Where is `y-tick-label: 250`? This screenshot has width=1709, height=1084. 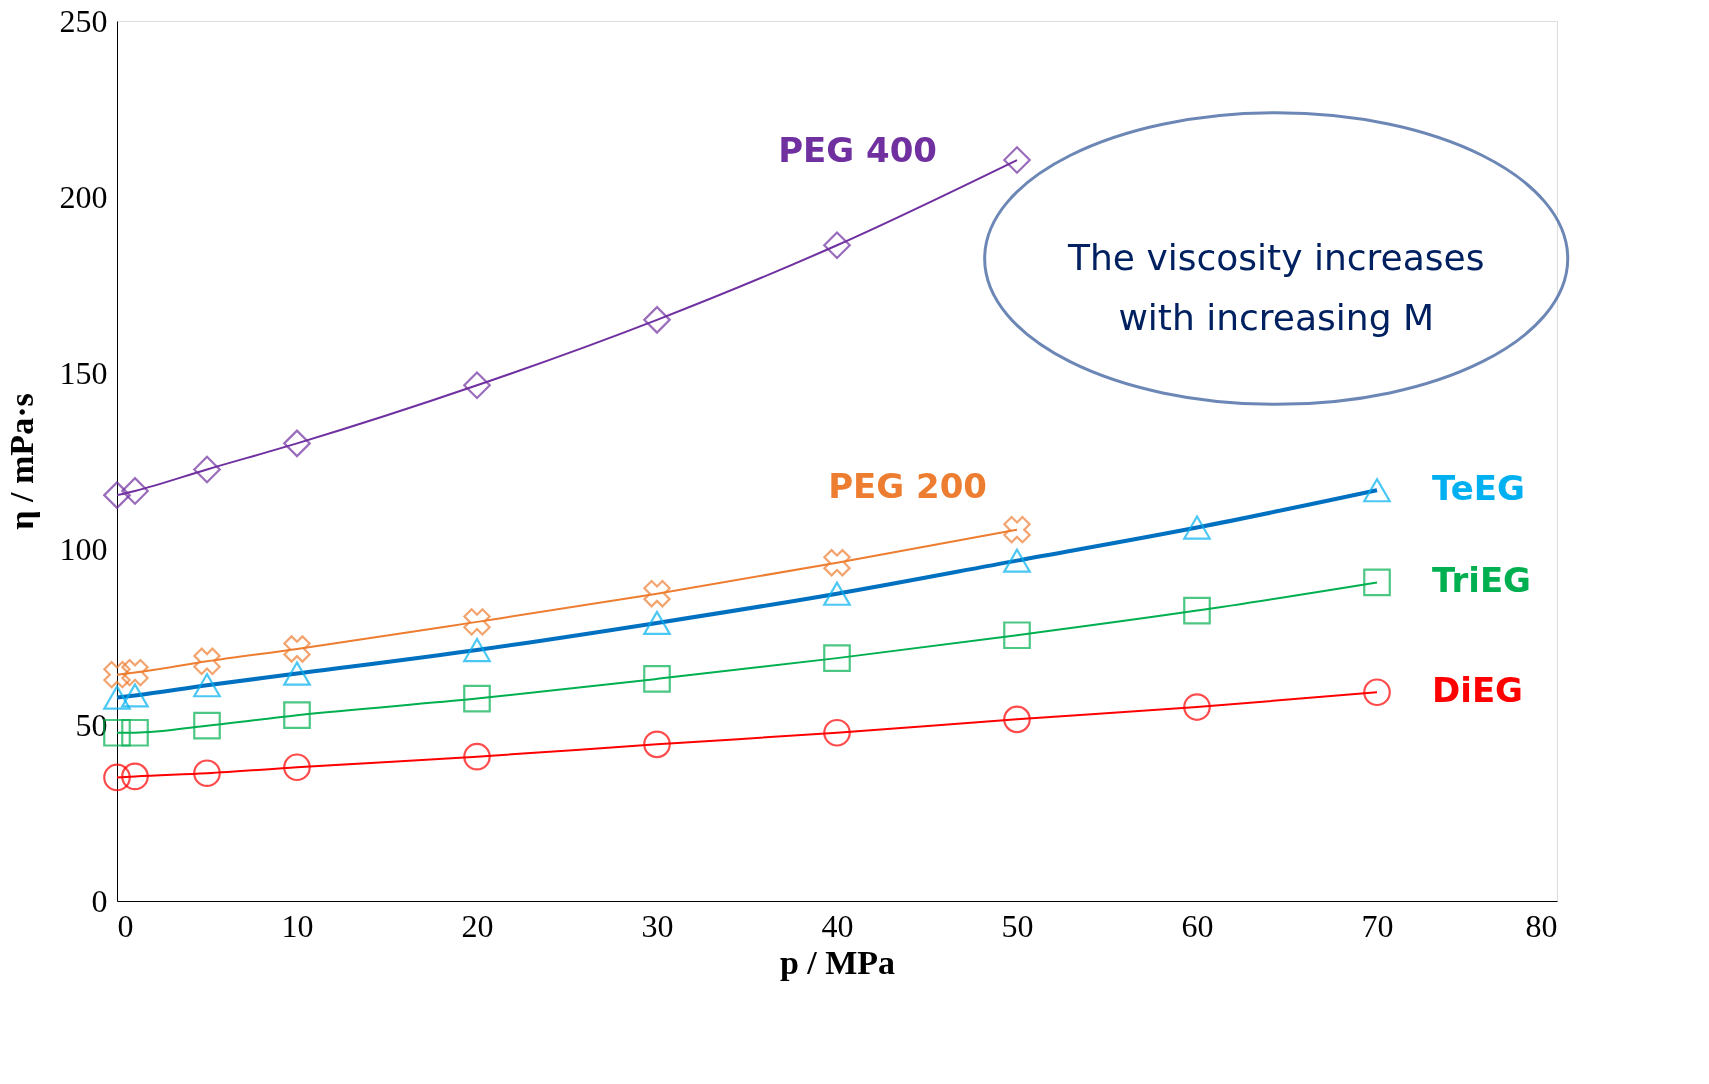
y-tick-label: 250 is located at coordinates (83, 20).